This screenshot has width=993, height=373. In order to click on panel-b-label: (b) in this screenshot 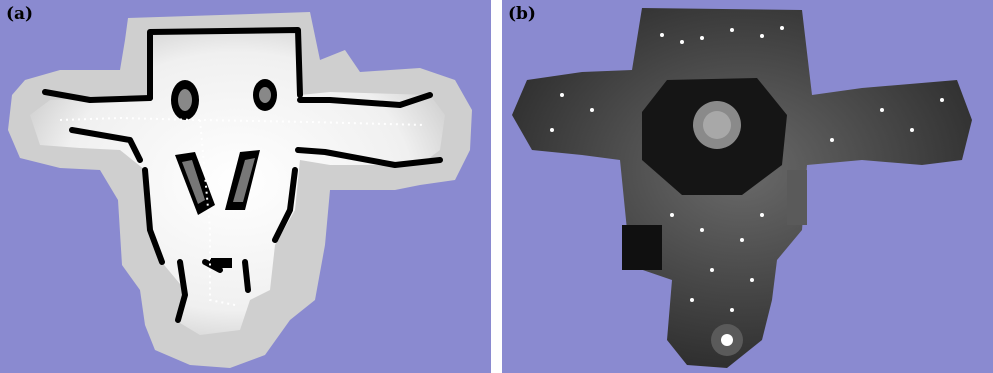, I will do `click(522, 14)`.